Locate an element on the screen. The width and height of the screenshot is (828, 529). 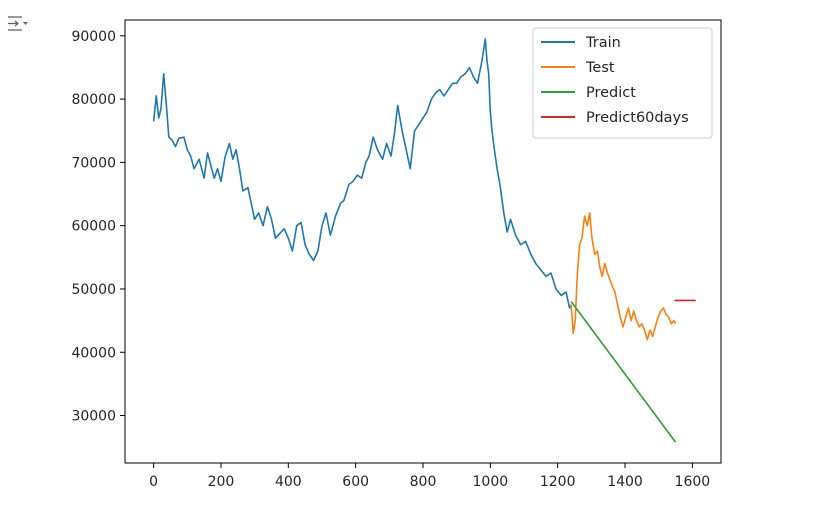
x-tick-label: 800 is located at coordinates (423, 482).